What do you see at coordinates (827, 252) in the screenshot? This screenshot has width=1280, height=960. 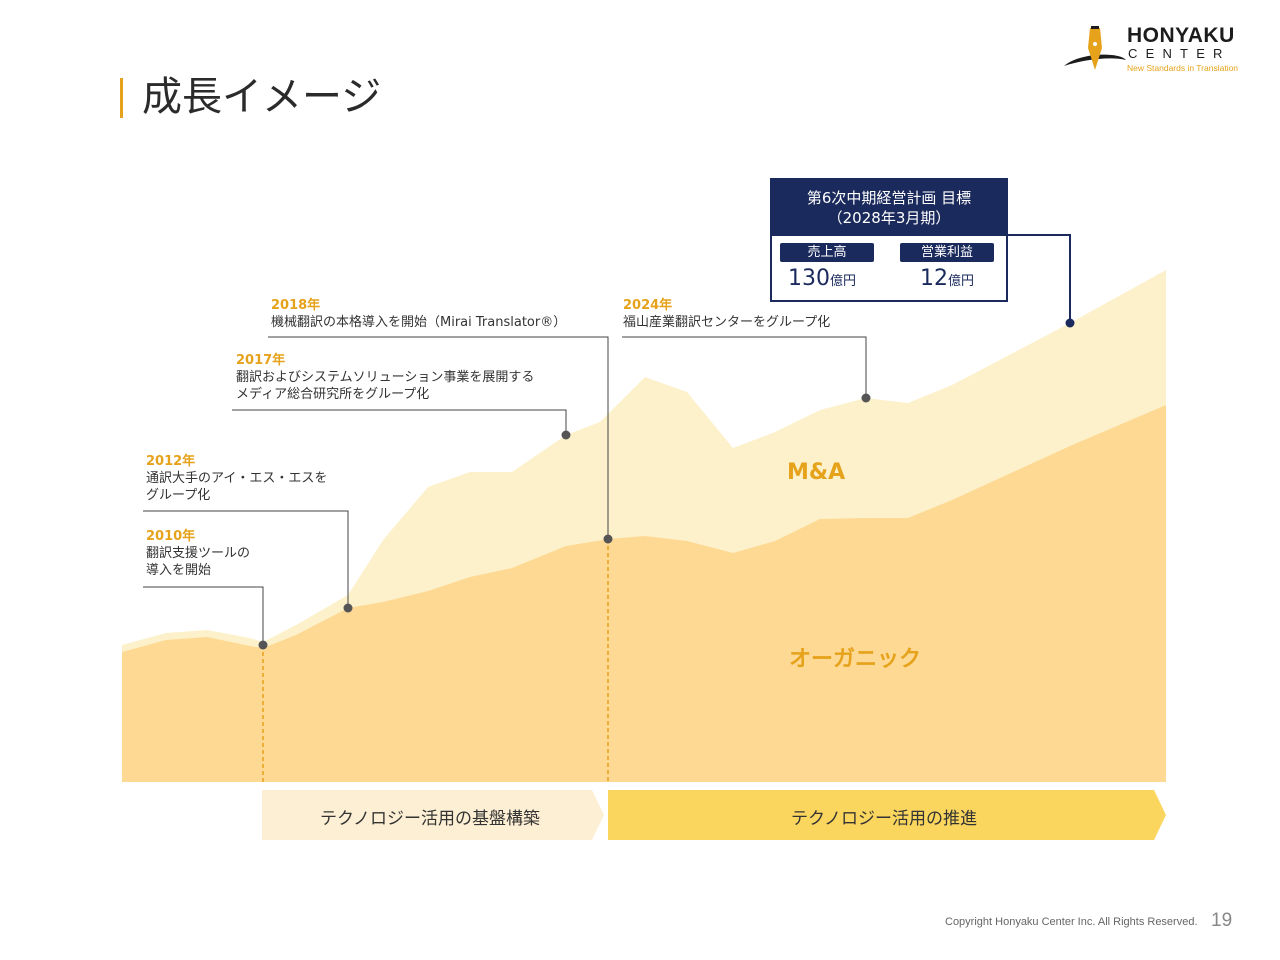 I see `sales-label: 売上高` at bounding box center [827, 252].